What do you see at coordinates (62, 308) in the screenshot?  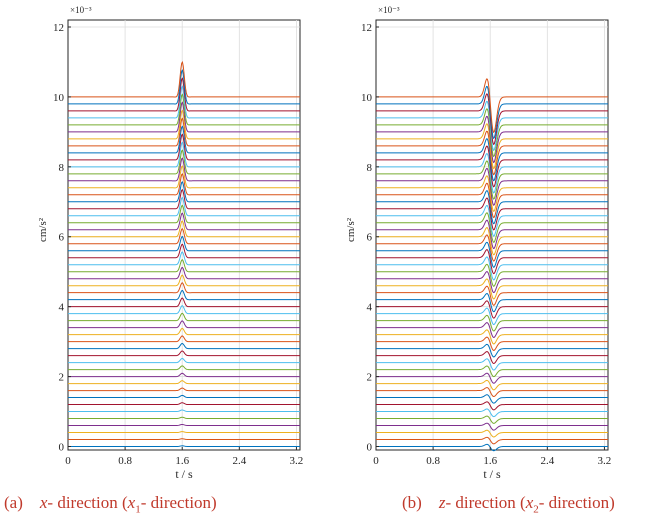 I see `panel-a-ytick-label-2: 4` at bounding box center [62, 308].